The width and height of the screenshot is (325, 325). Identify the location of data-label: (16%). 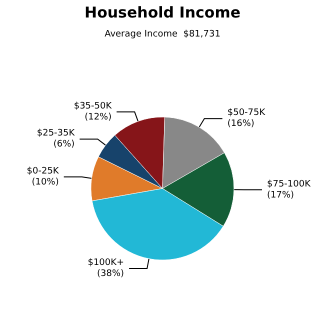
(240, 124).